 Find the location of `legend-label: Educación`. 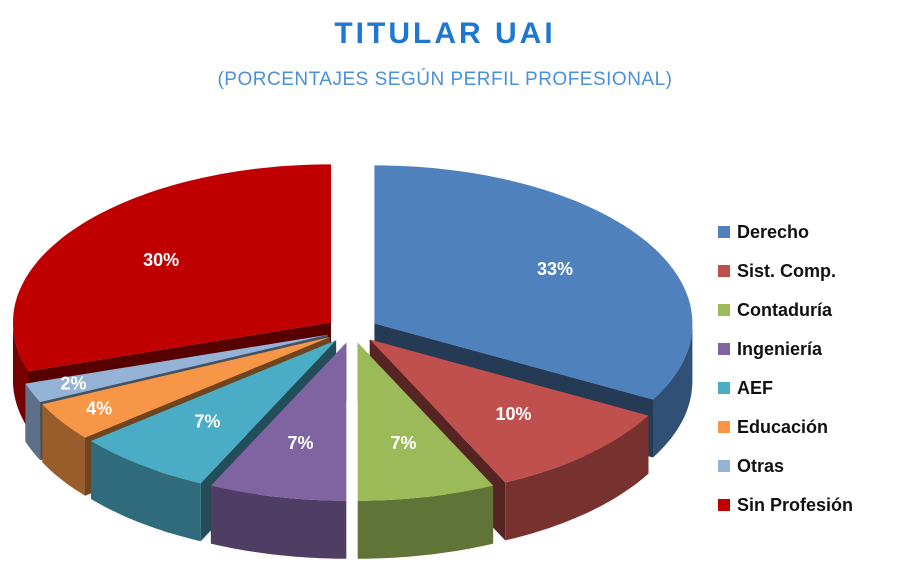

legend-label: Educación is located at coordinates (782, 427).